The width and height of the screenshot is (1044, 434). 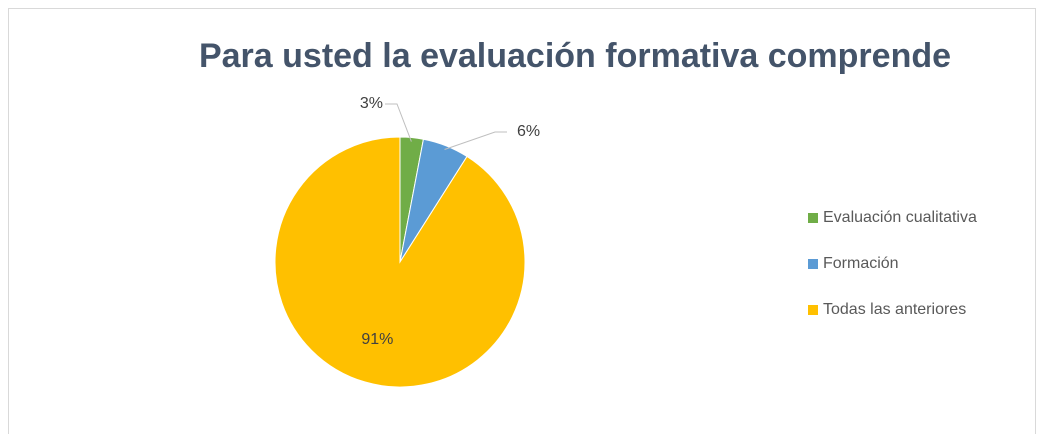 I want to click on pie-slice, so click(x=400, y=262).